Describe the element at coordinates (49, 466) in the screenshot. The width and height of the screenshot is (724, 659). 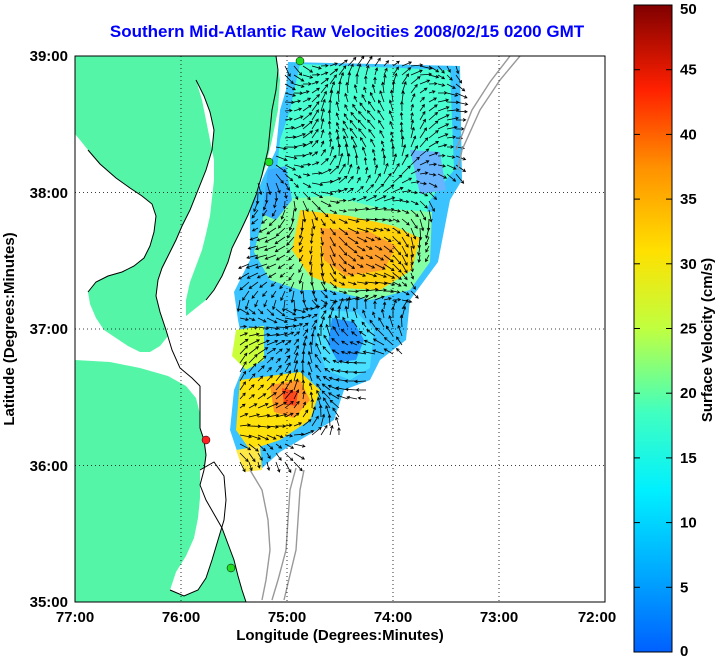
I see `lat-tick-label: 36:00` at that location.